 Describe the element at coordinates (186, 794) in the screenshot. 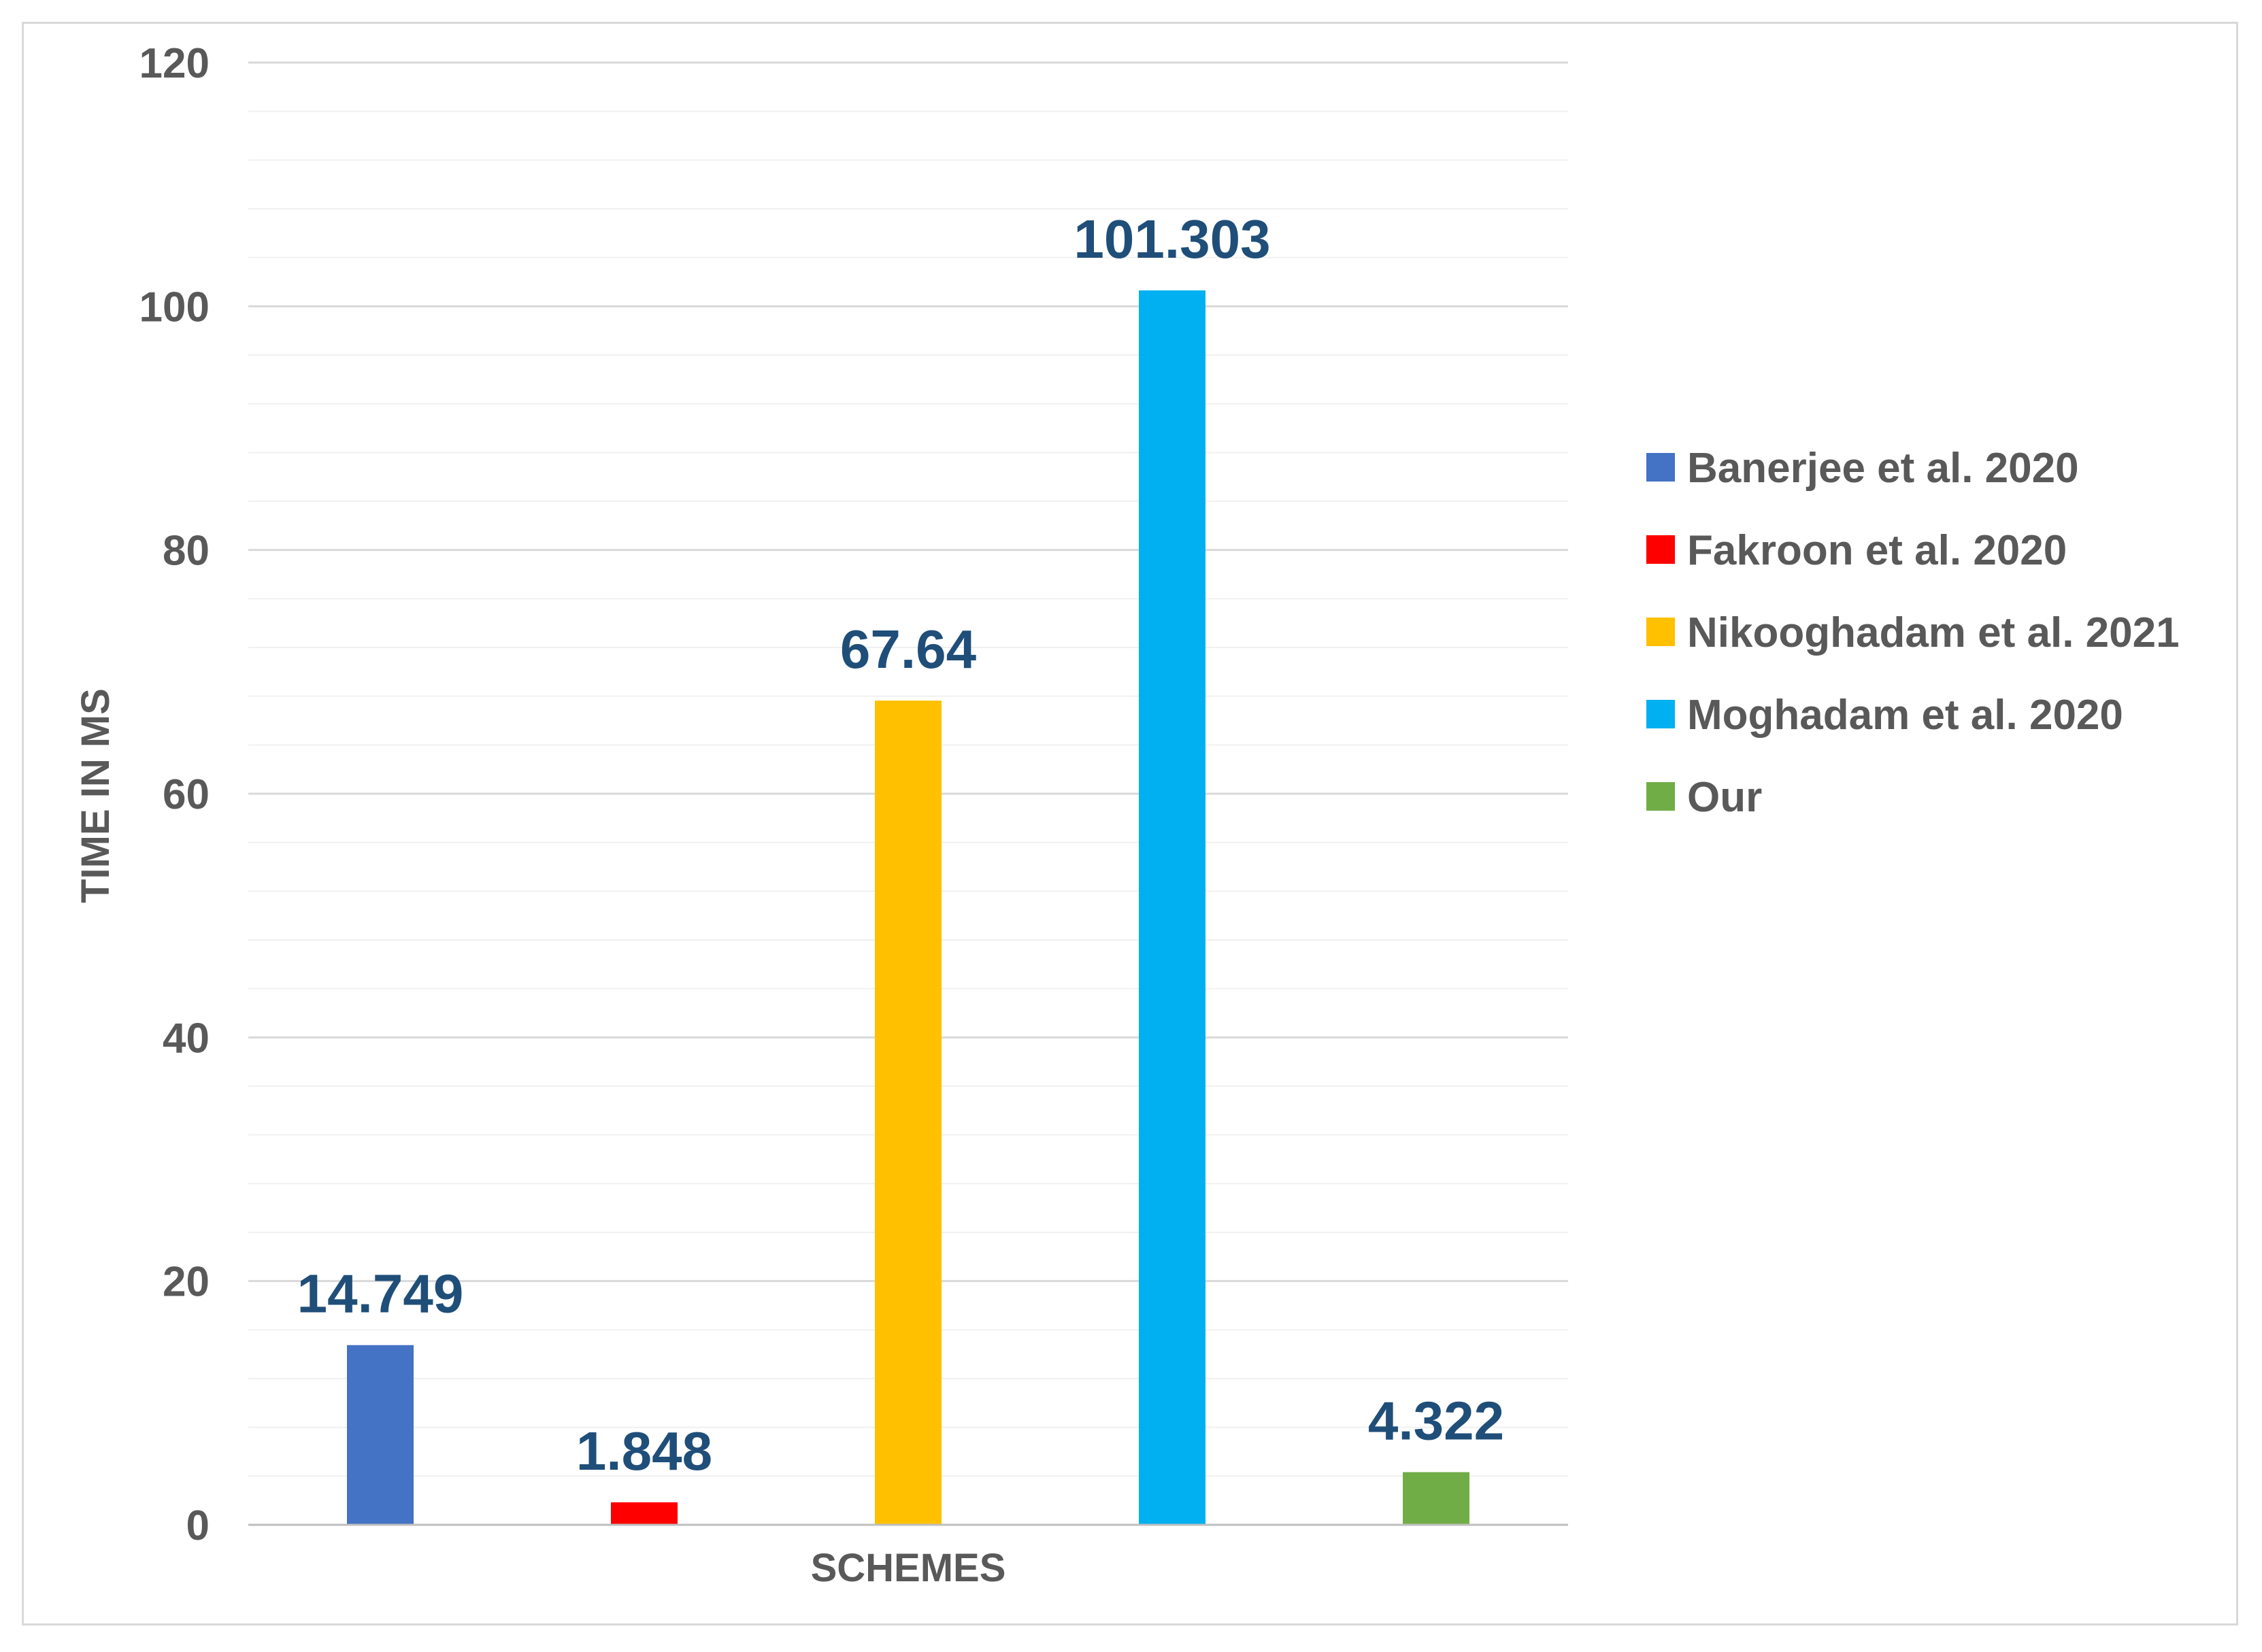

I see `y-tick-label: 60` at that location.